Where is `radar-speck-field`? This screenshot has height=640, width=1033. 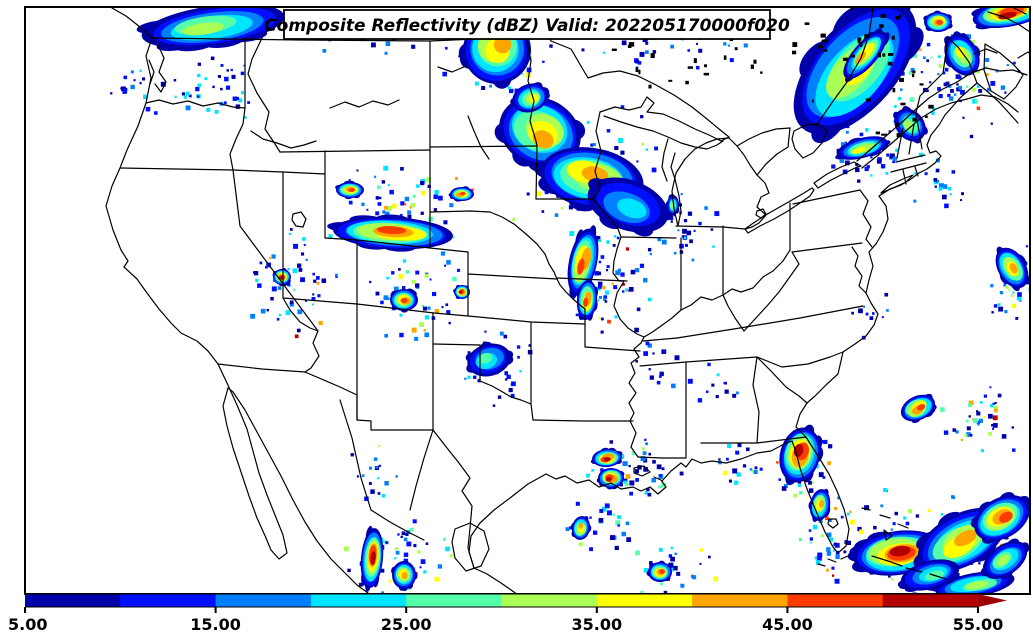
radar-speck-field is located at coordinates (130, 90).